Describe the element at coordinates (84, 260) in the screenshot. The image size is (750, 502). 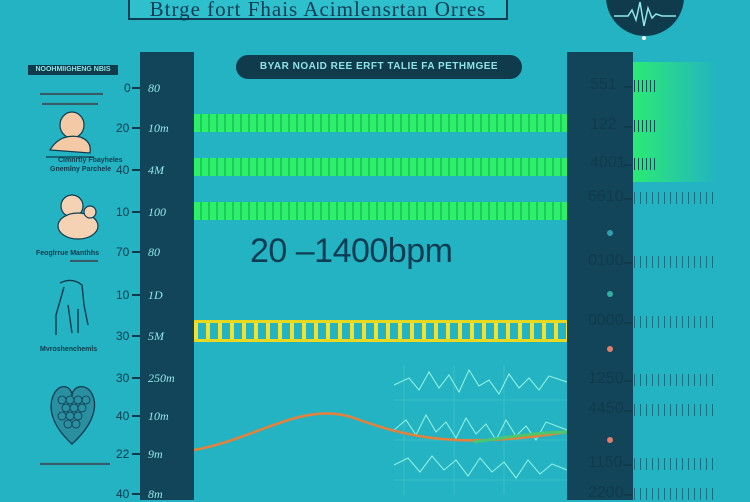
I see `left-minor-label: ▬▬▬▬` at that location.